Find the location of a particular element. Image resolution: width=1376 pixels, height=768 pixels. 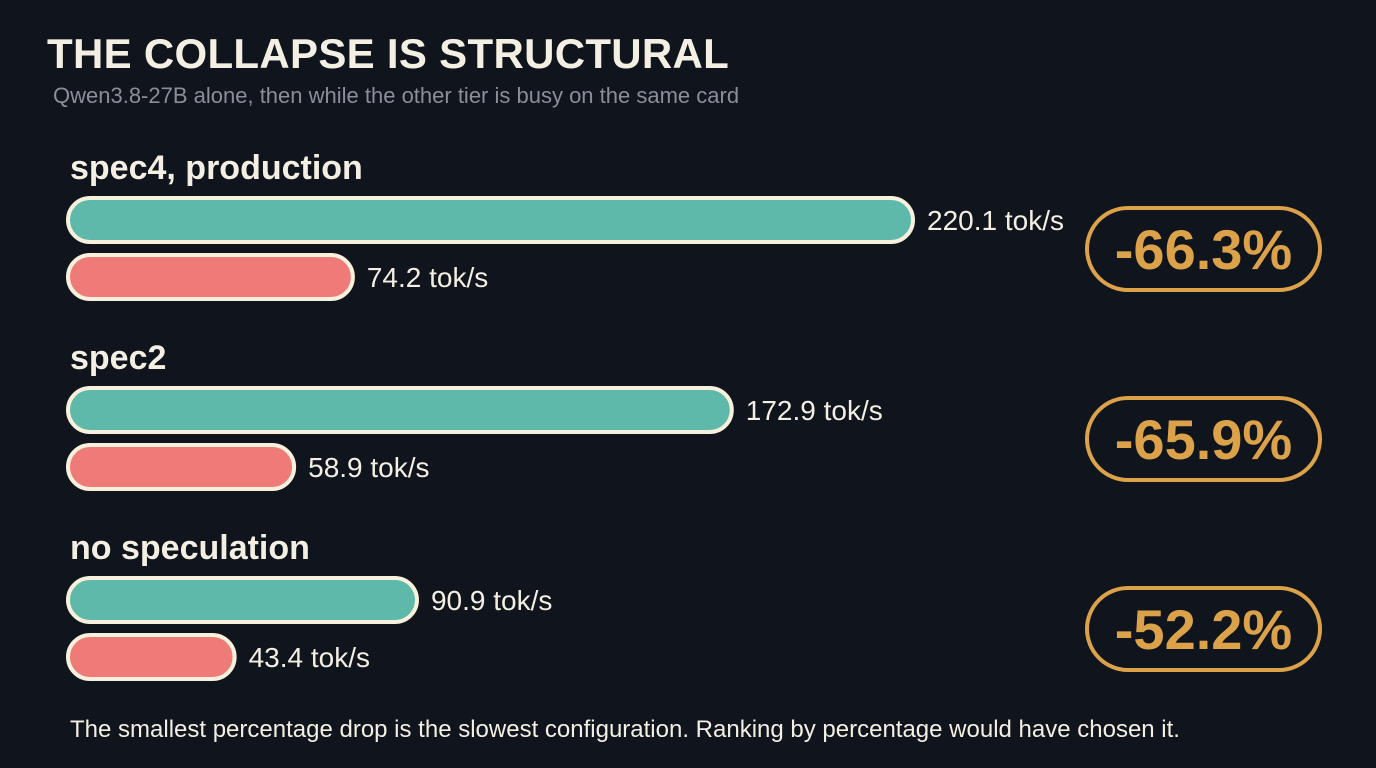

chart-title: THE COLLAPSE IS STRUCTURAL is located at coordinates (388, 53).